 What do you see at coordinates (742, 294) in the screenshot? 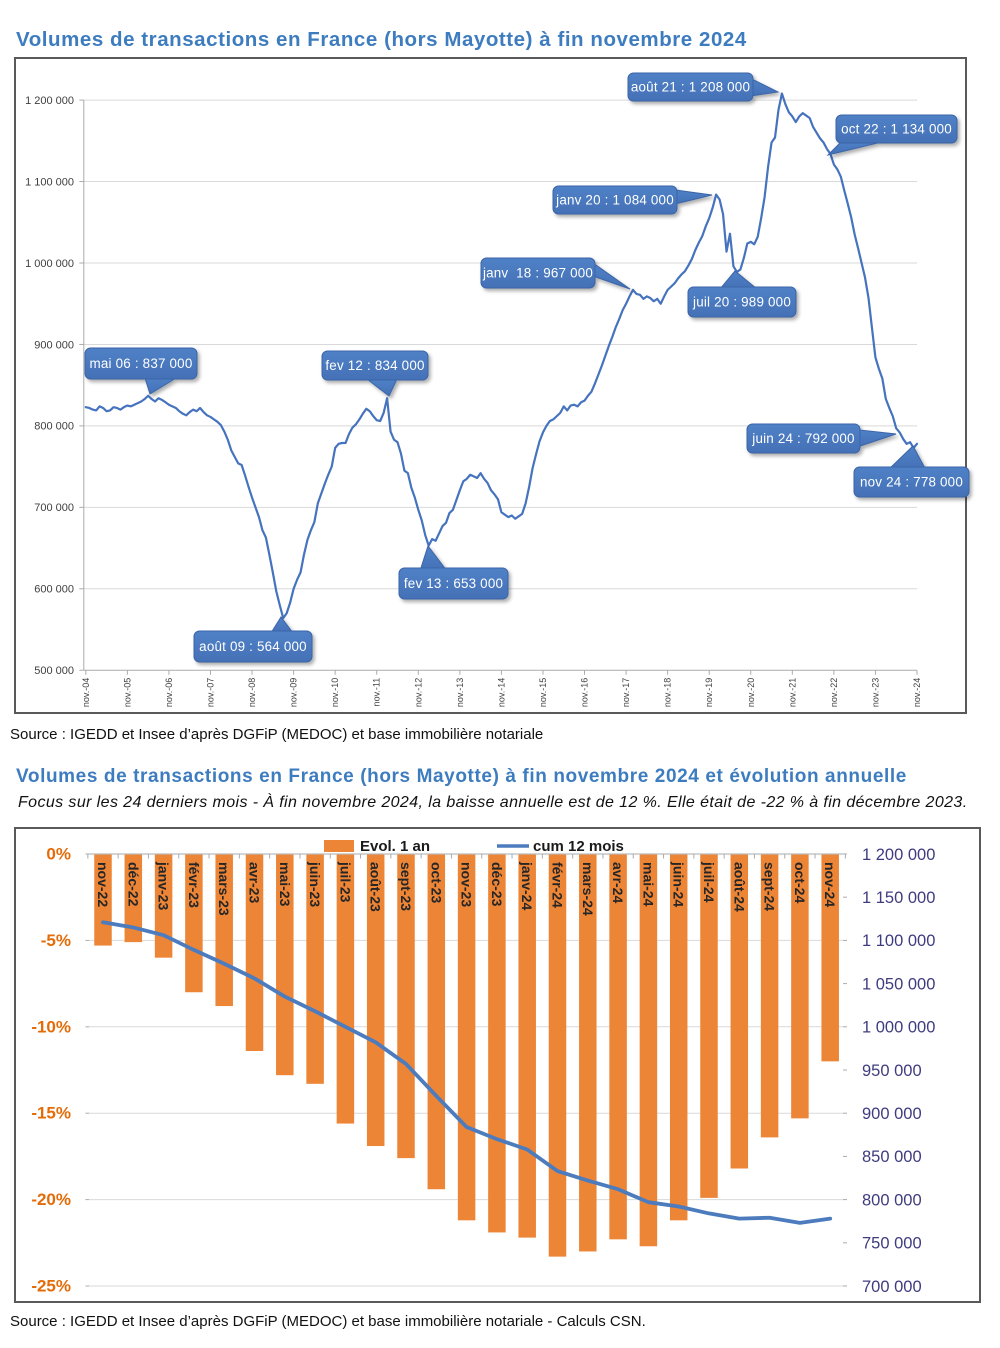
I see `chart1-callout: juil 20 : 989 000` at bounding box center [742, 294].